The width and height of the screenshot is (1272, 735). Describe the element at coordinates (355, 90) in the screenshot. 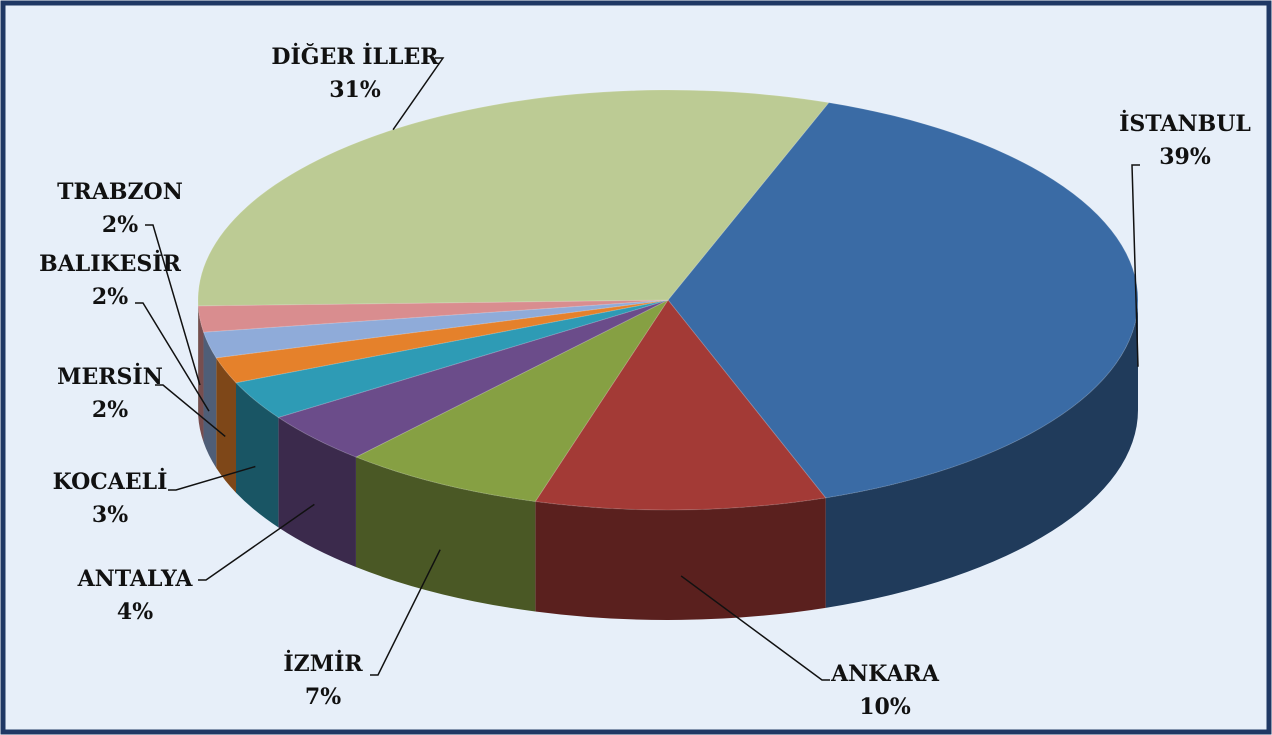

I see `value-label: 31%` at that location.